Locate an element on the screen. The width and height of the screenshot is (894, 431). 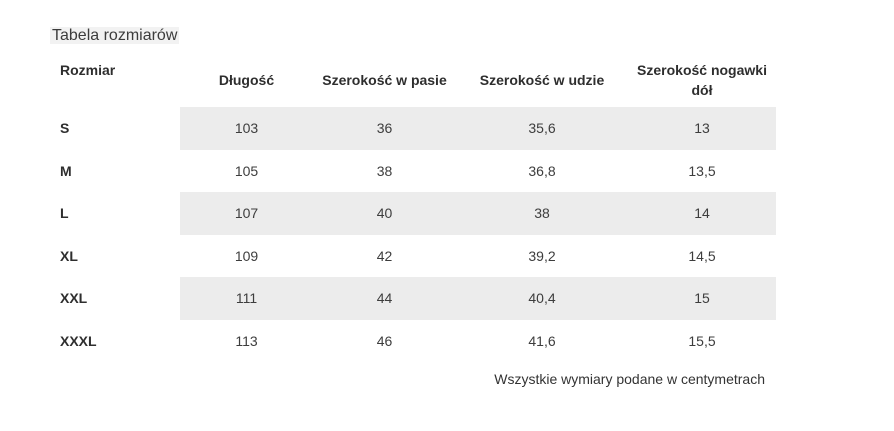
size-label: XXXL is located at coordinates (78, 340).